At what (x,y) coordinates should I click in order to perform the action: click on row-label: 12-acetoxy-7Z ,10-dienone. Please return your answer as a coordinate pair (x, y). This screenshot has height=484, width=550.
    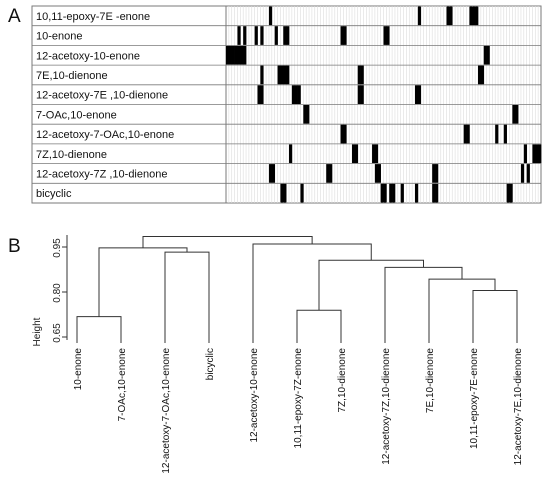
    Looking at the image, I should click on (101, 174).